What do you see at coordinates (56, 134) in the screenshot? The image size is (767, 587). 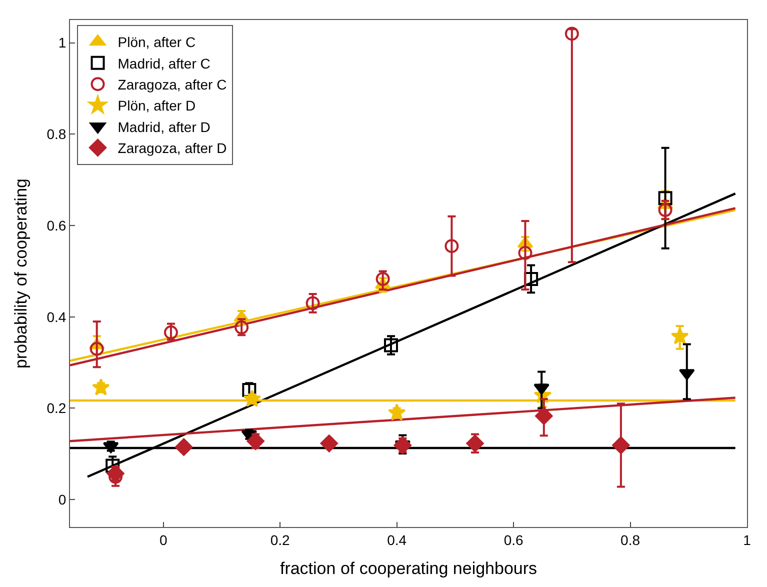 I see `y-tick-label: 0.8` at bounding box center [56, 134].